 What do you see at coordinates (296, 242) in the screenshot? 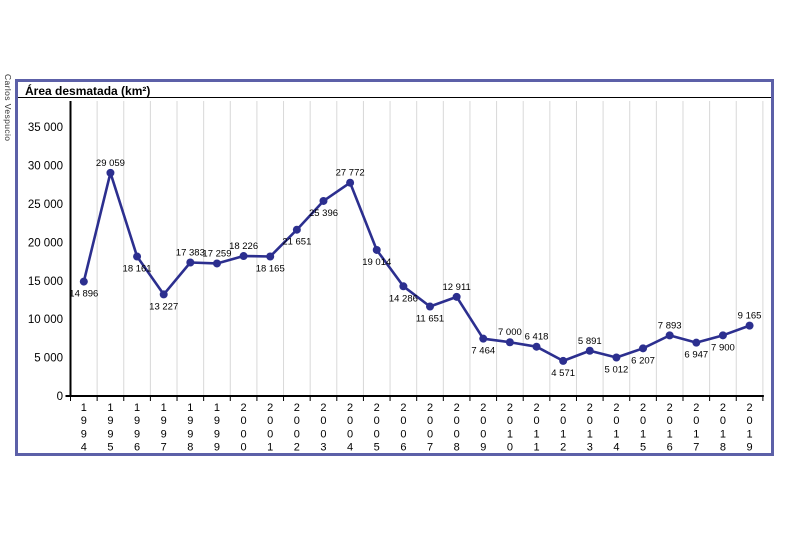
I see `data-point-label: 21 651` at bounding box center [296, 242].